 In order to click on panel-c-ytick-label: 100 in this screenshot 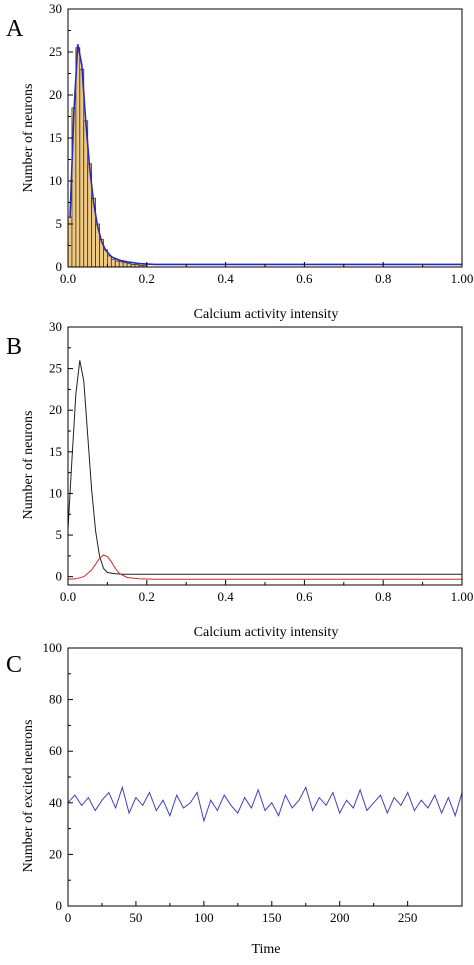, I will do `click(53, 647)`.